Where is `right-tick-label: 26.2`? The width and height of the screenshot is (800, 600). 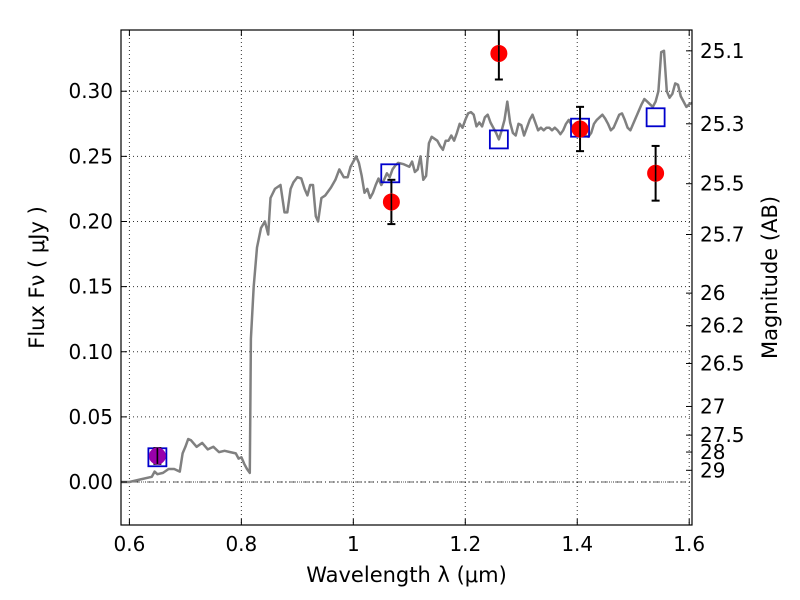 right-tick-label: 26.2 is located at coordinates (722, 326).